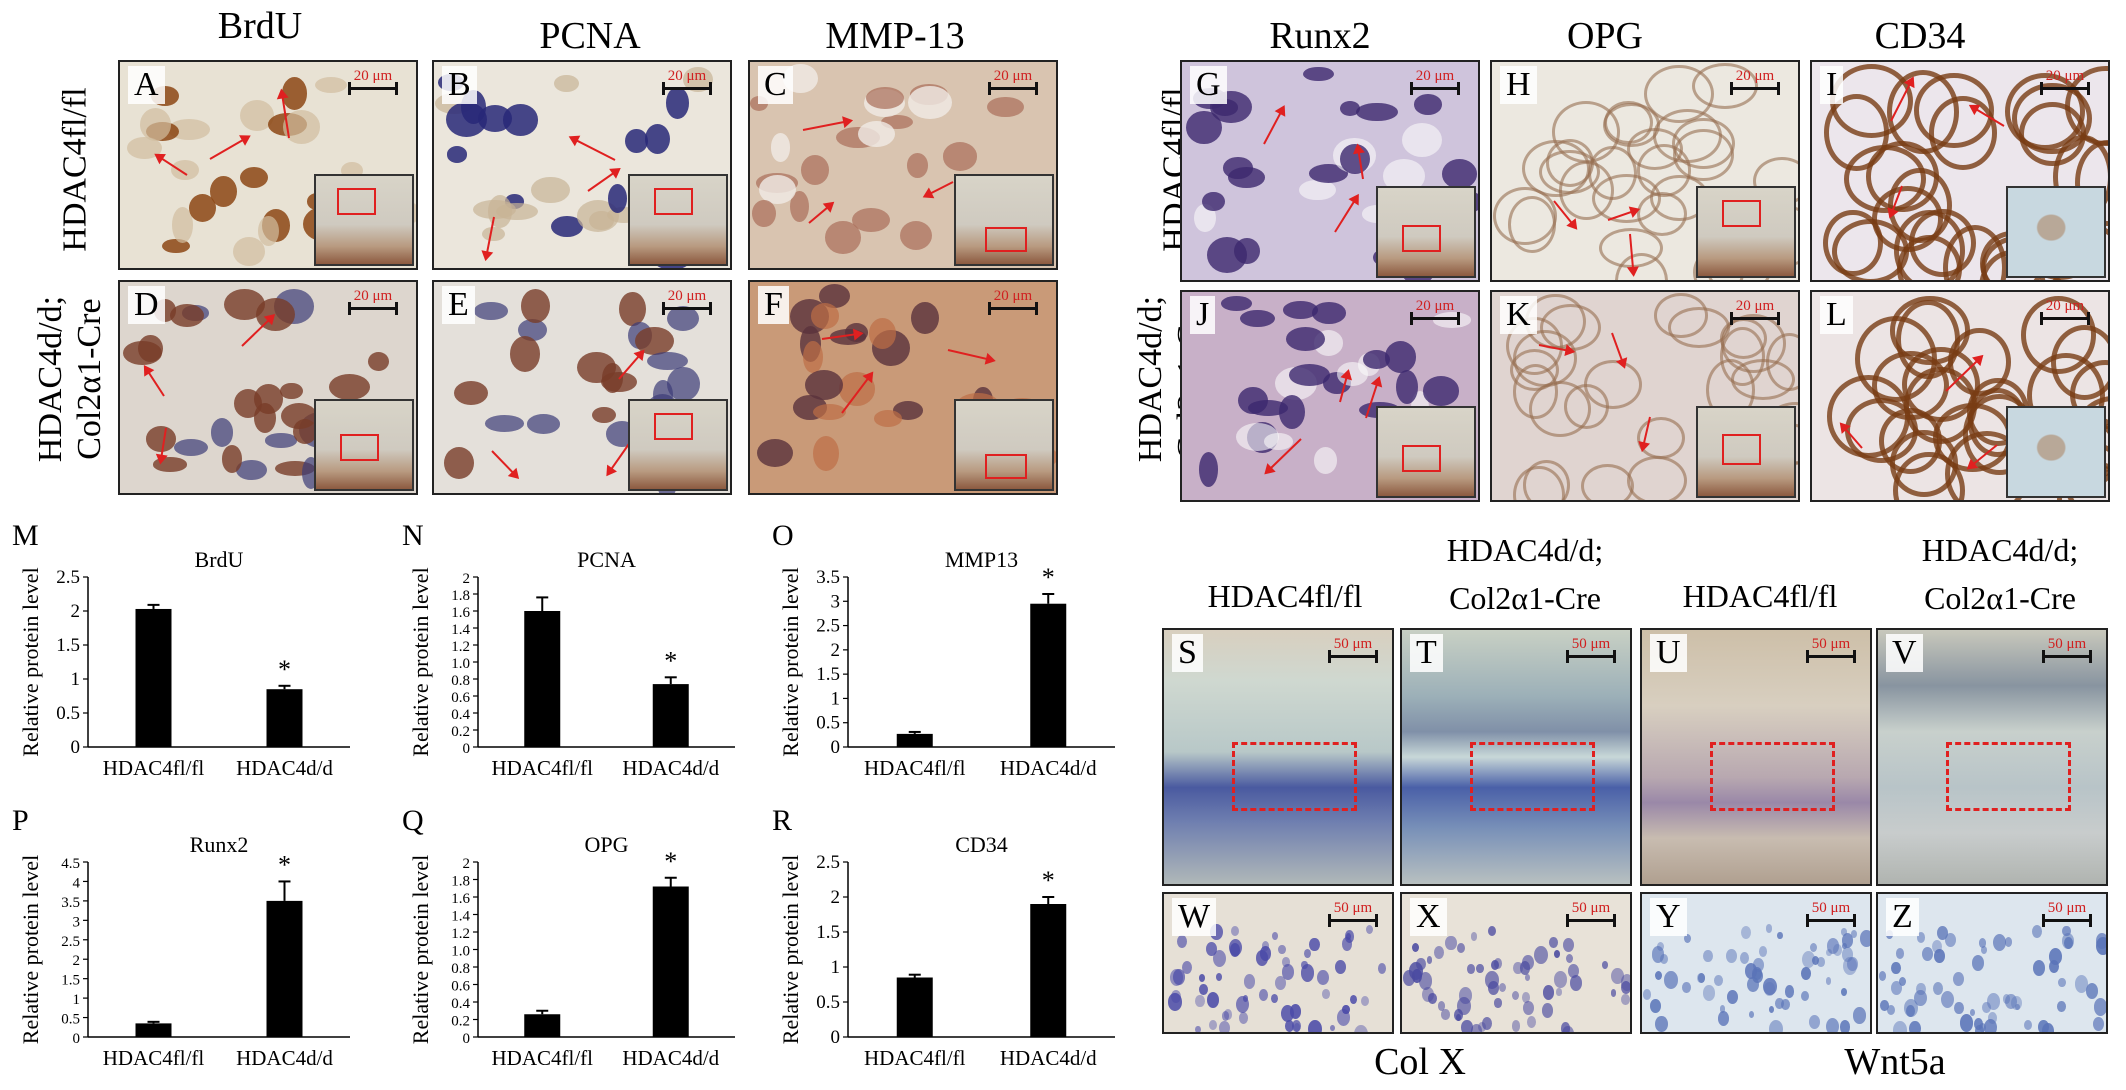 The image size is (2126, 1090). Describe the element at coordinates (782, 820) in the screenshot. I see `panel-letter: R` at that location.